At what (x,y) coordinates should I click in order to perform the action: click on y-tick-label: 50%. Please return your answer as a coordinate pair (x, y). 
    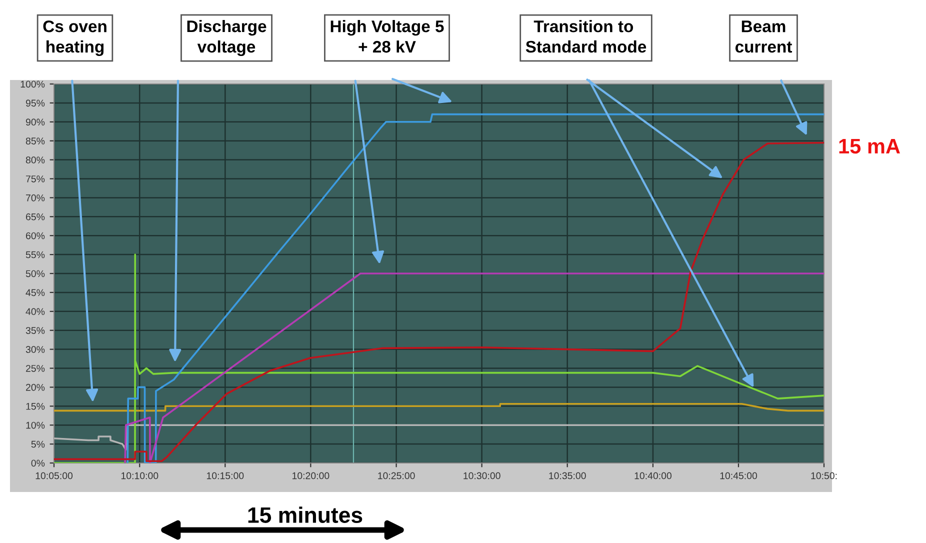
    Looking at the image, I should click on (35, 274).